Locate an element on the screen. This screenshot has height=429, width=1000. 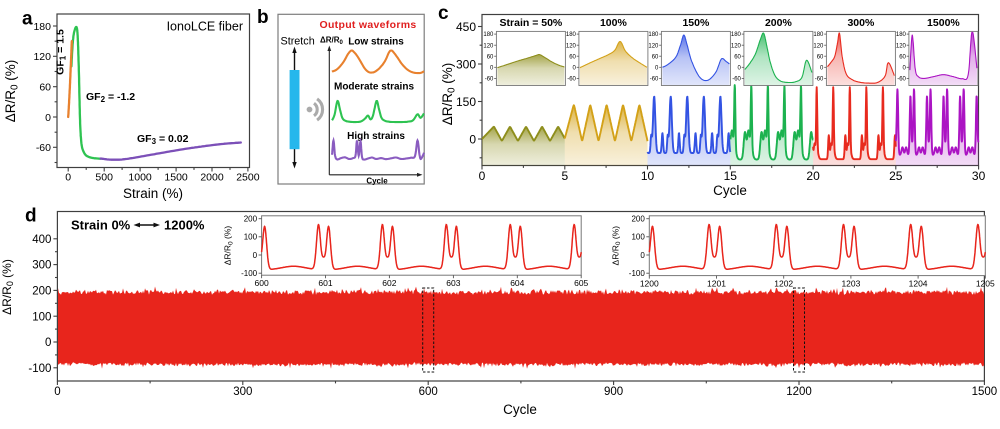
svg-text: Cycle is located at coordinates (520, 409).